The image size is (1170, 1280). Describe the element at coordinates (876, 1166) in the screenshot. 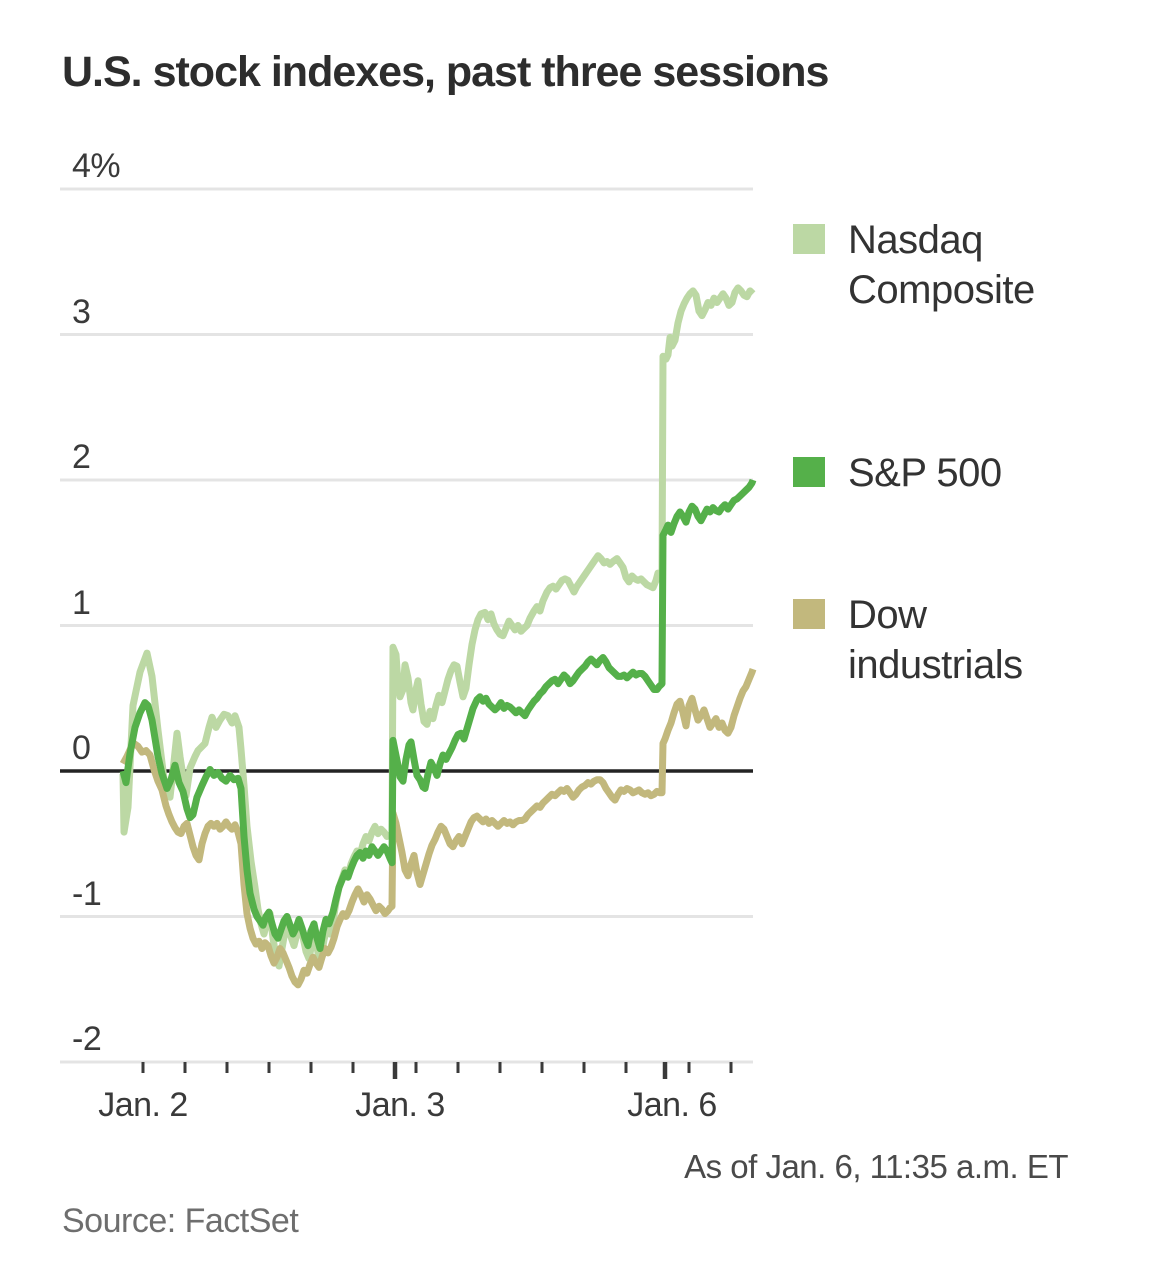

I see `as-of-timestamp: As of Jan. 6, 11:35 a.m. ET` at that location.